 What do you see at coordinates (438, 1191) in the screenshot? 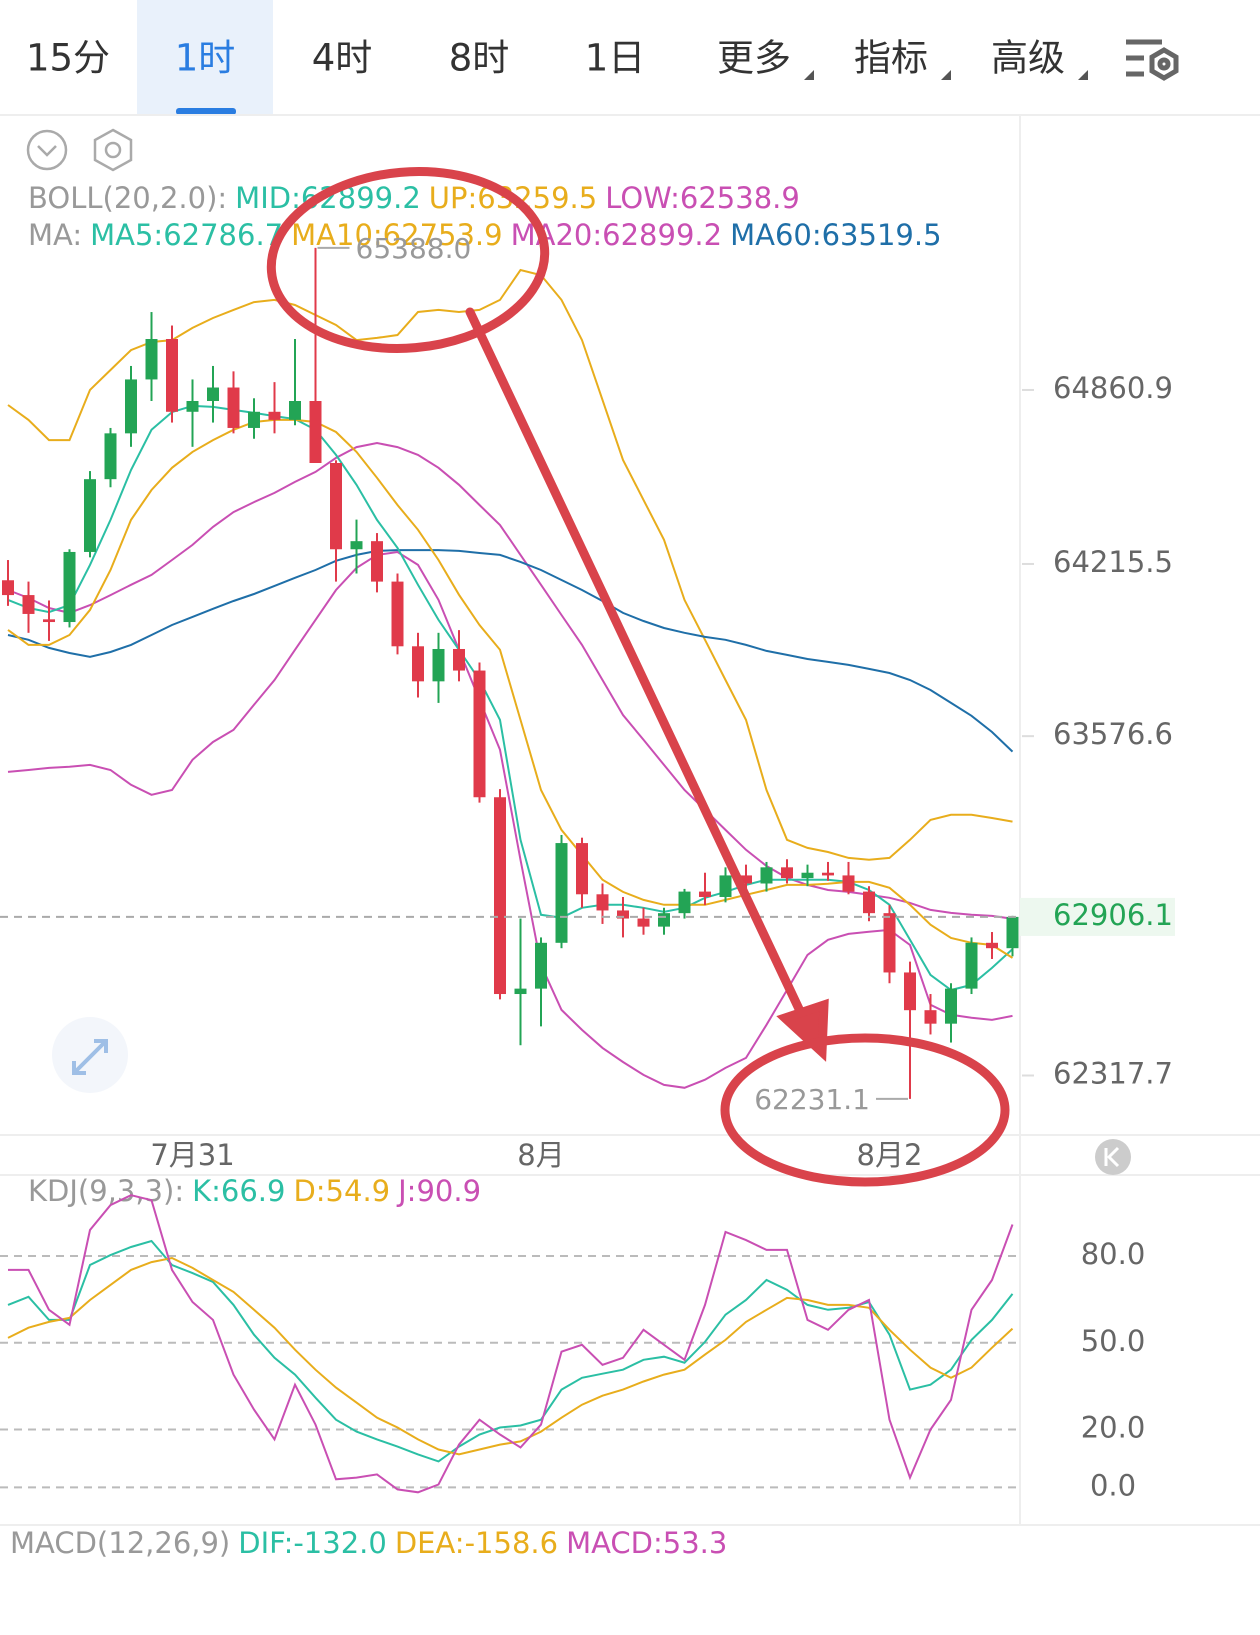
I see `indicator-value: J:90.9` at bounding box center [438, 1191].